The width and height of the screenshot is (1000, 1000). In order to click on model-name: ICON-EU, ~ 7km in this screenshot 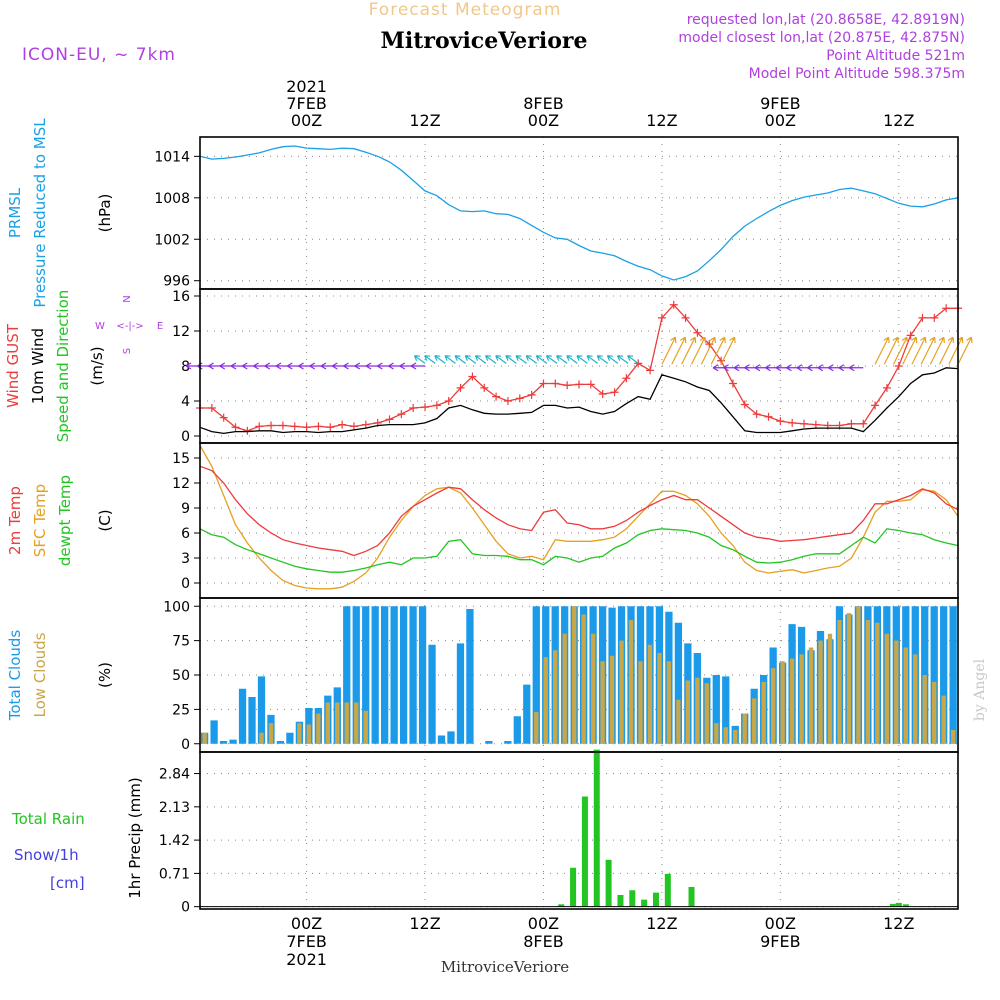, I will do `click(99, 55)`.